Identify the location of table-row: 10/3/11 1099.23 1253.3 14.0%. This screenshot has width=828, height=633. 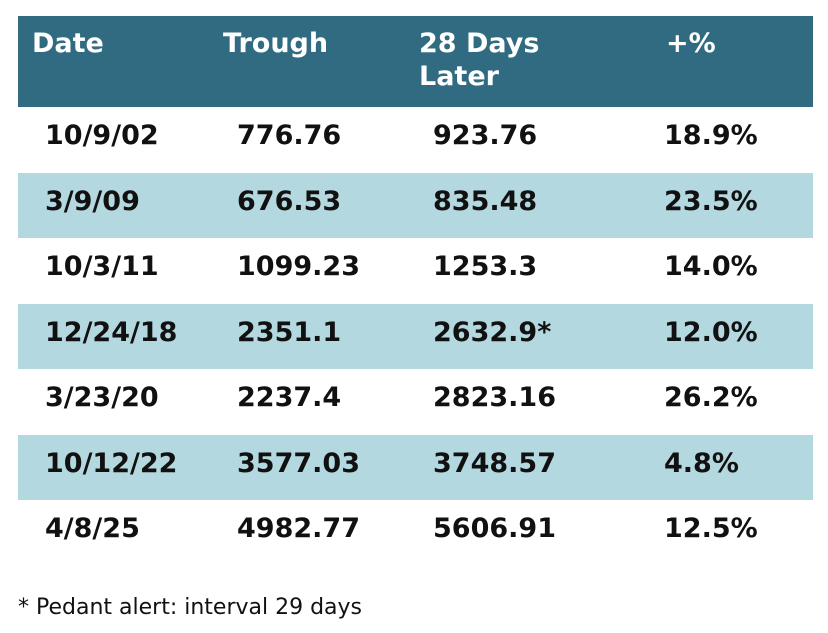
(415, 271).